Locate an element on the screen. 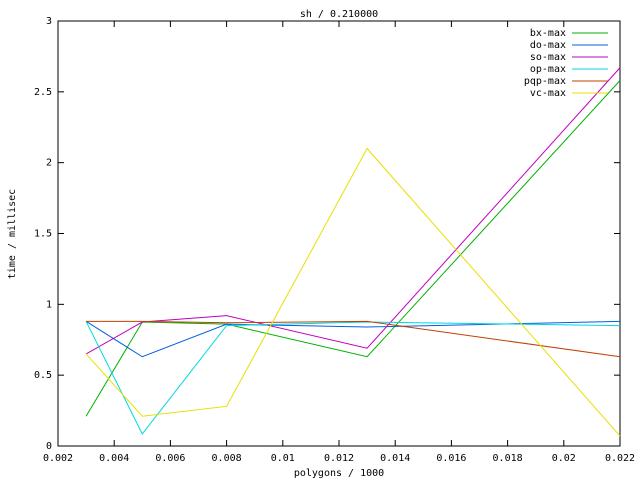 Image resolution: width=640 pixels, height=480 pixels. x-tick-label: 0.002 is located at coordinates (58, 458).